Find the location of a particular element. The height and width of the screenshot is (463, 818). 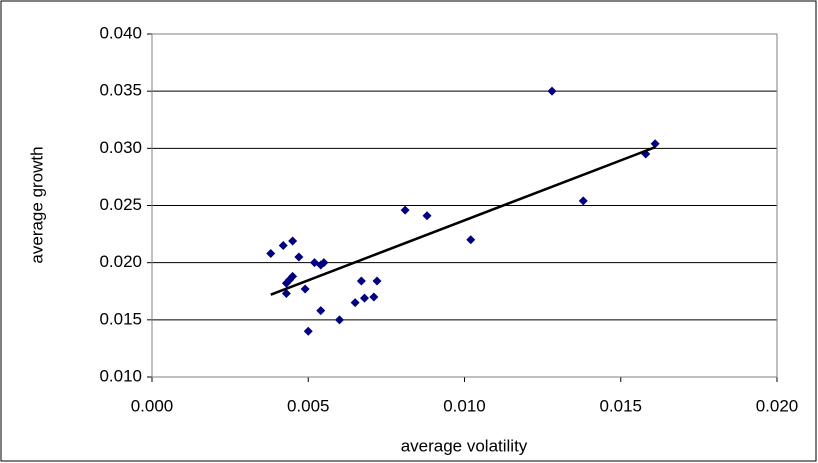

y-tick-label: 0.030 is located at coordinates (120, 147).